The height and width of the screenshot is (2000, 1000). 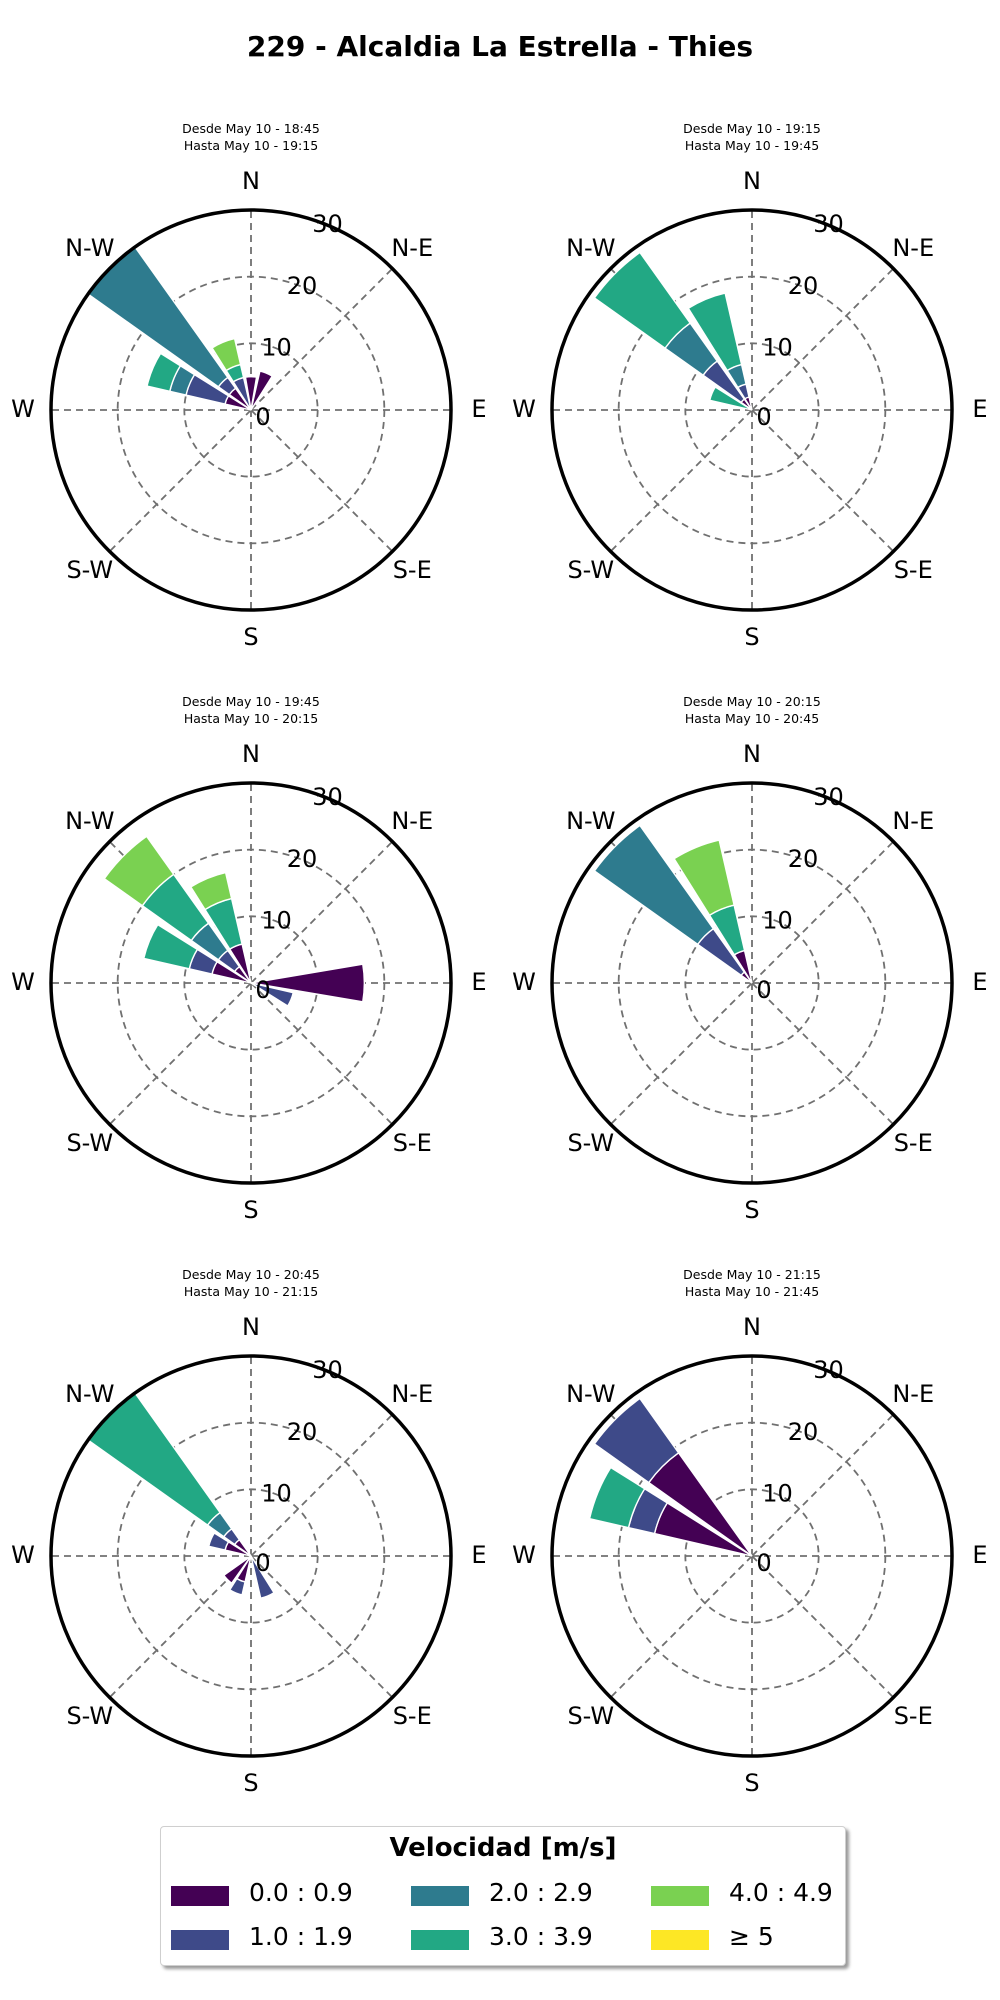 What do you see at coordinates (752, 145) in the screenshot?
I see `panel-title-to: Hasta May 10 - 19:45` at bounding box center [752, 145].